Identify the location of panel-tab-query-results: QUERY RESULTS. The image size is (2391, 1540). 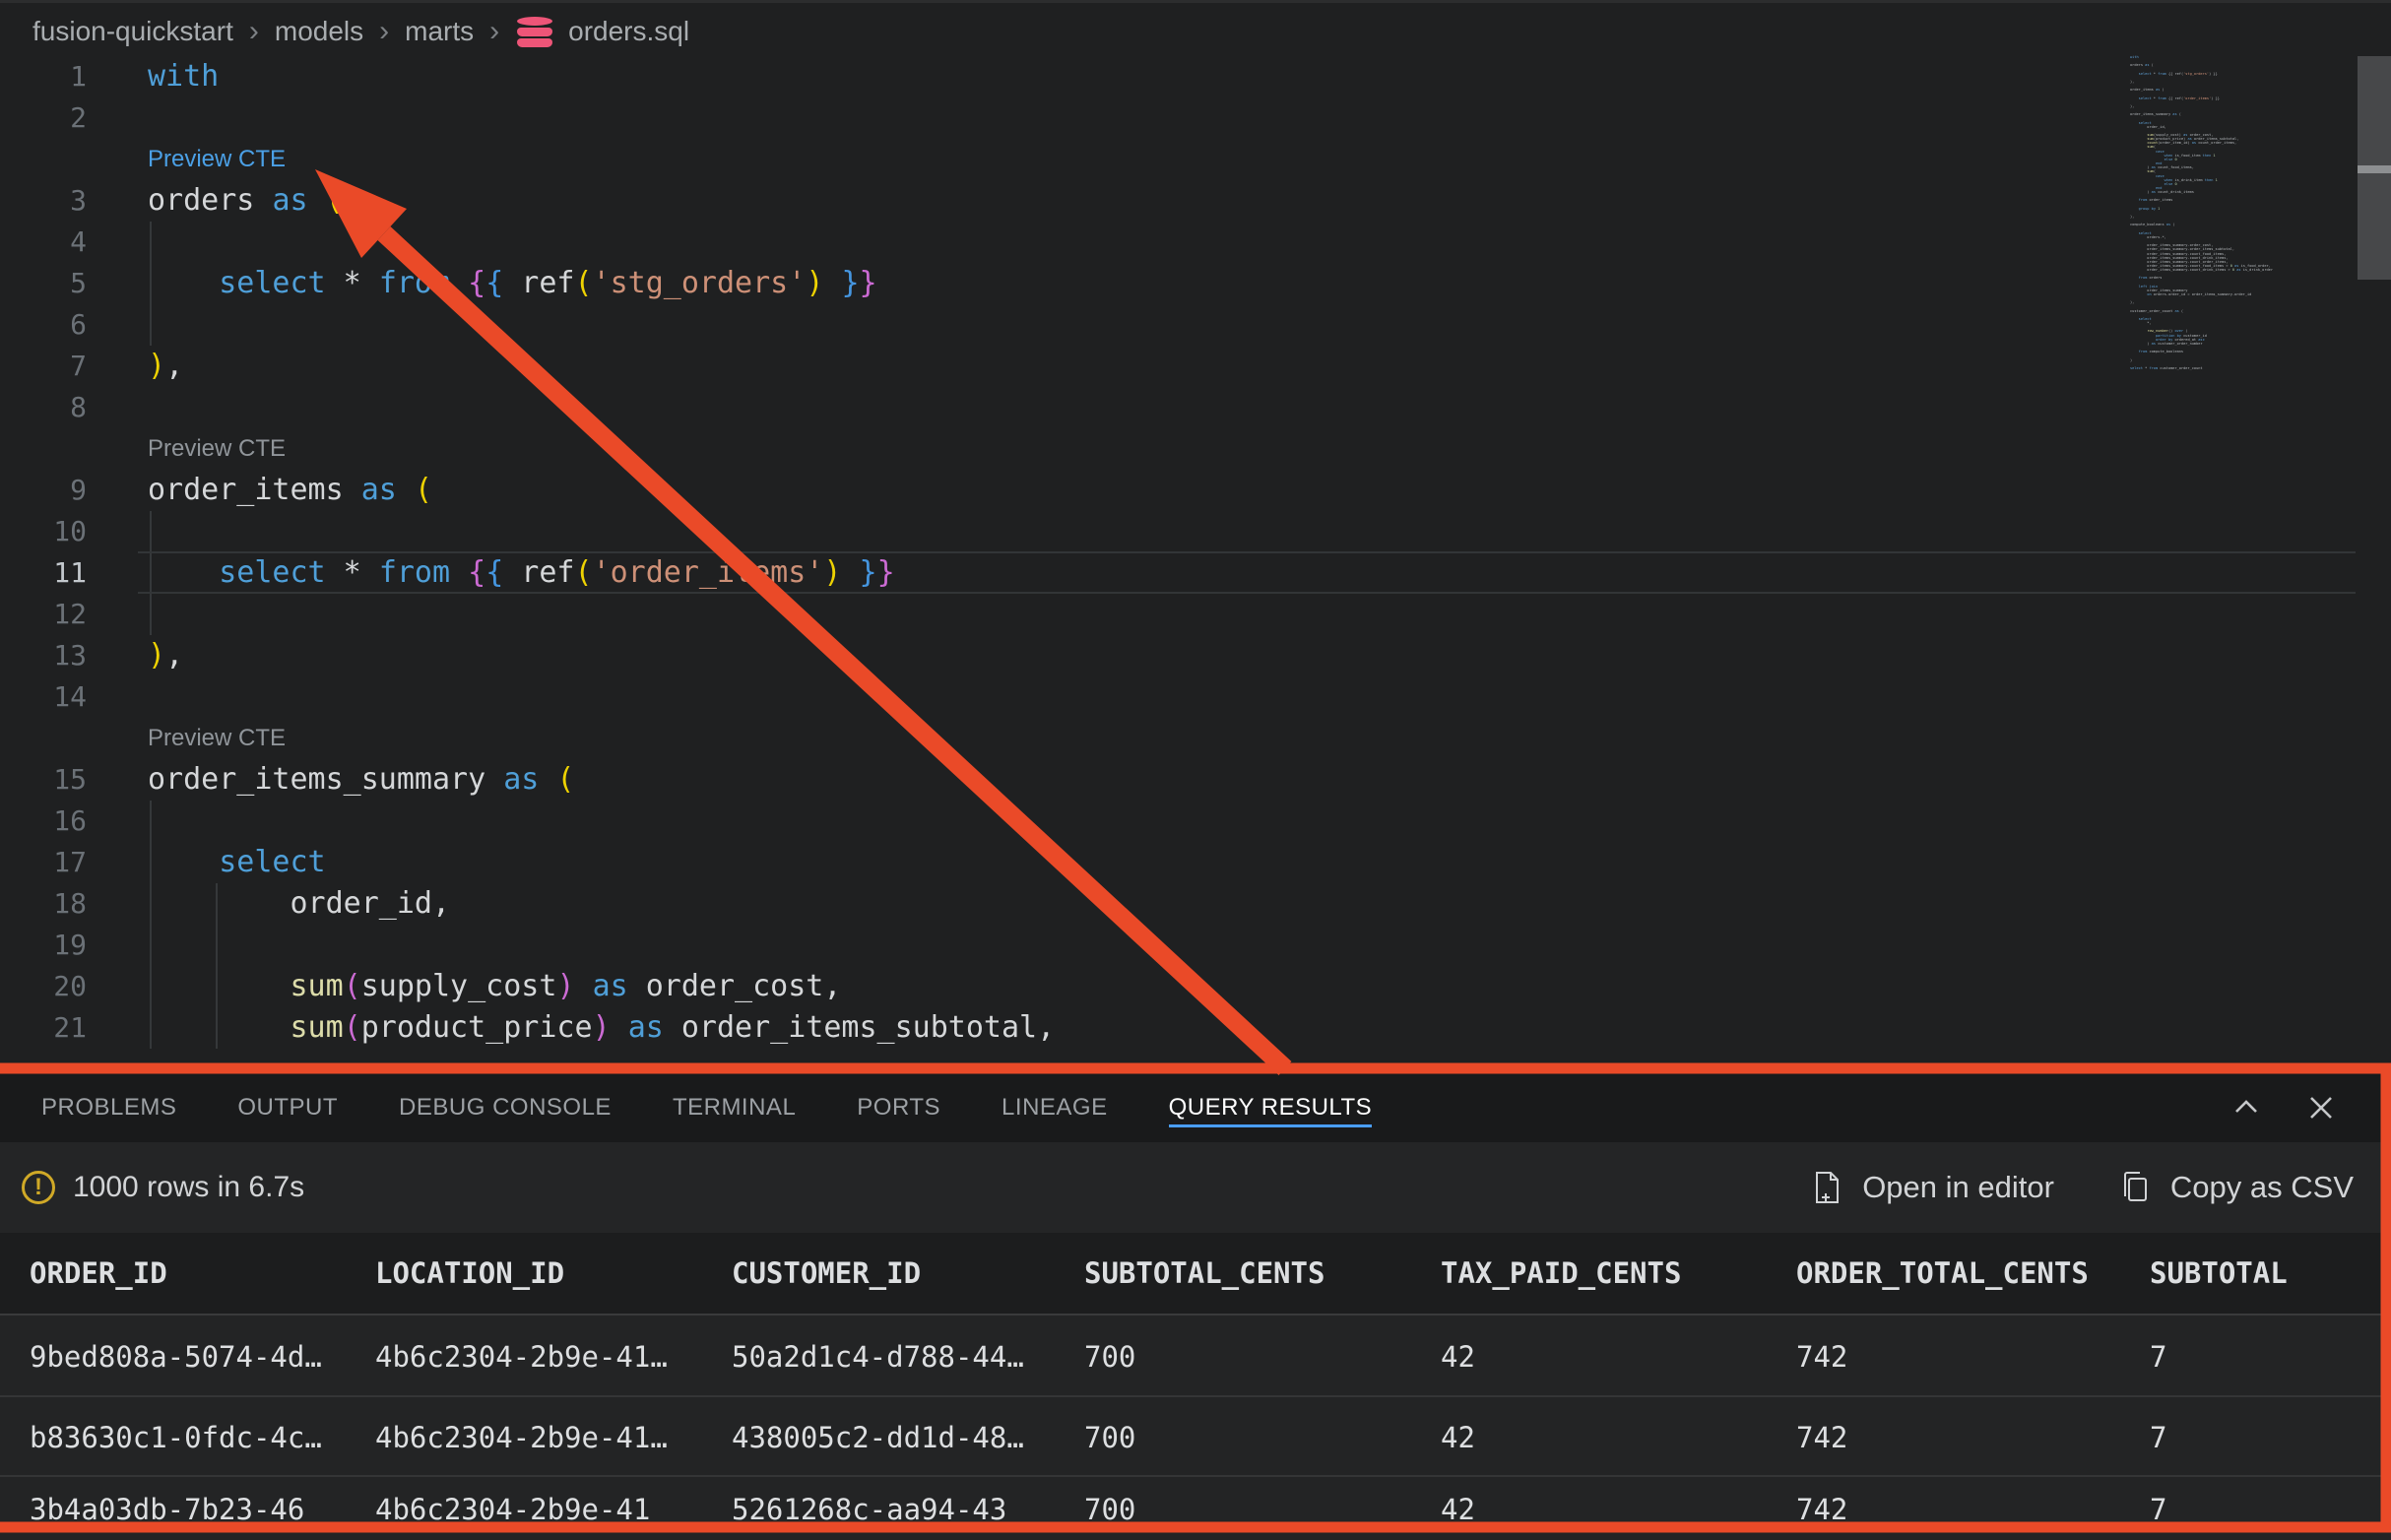
(1271, 1107).